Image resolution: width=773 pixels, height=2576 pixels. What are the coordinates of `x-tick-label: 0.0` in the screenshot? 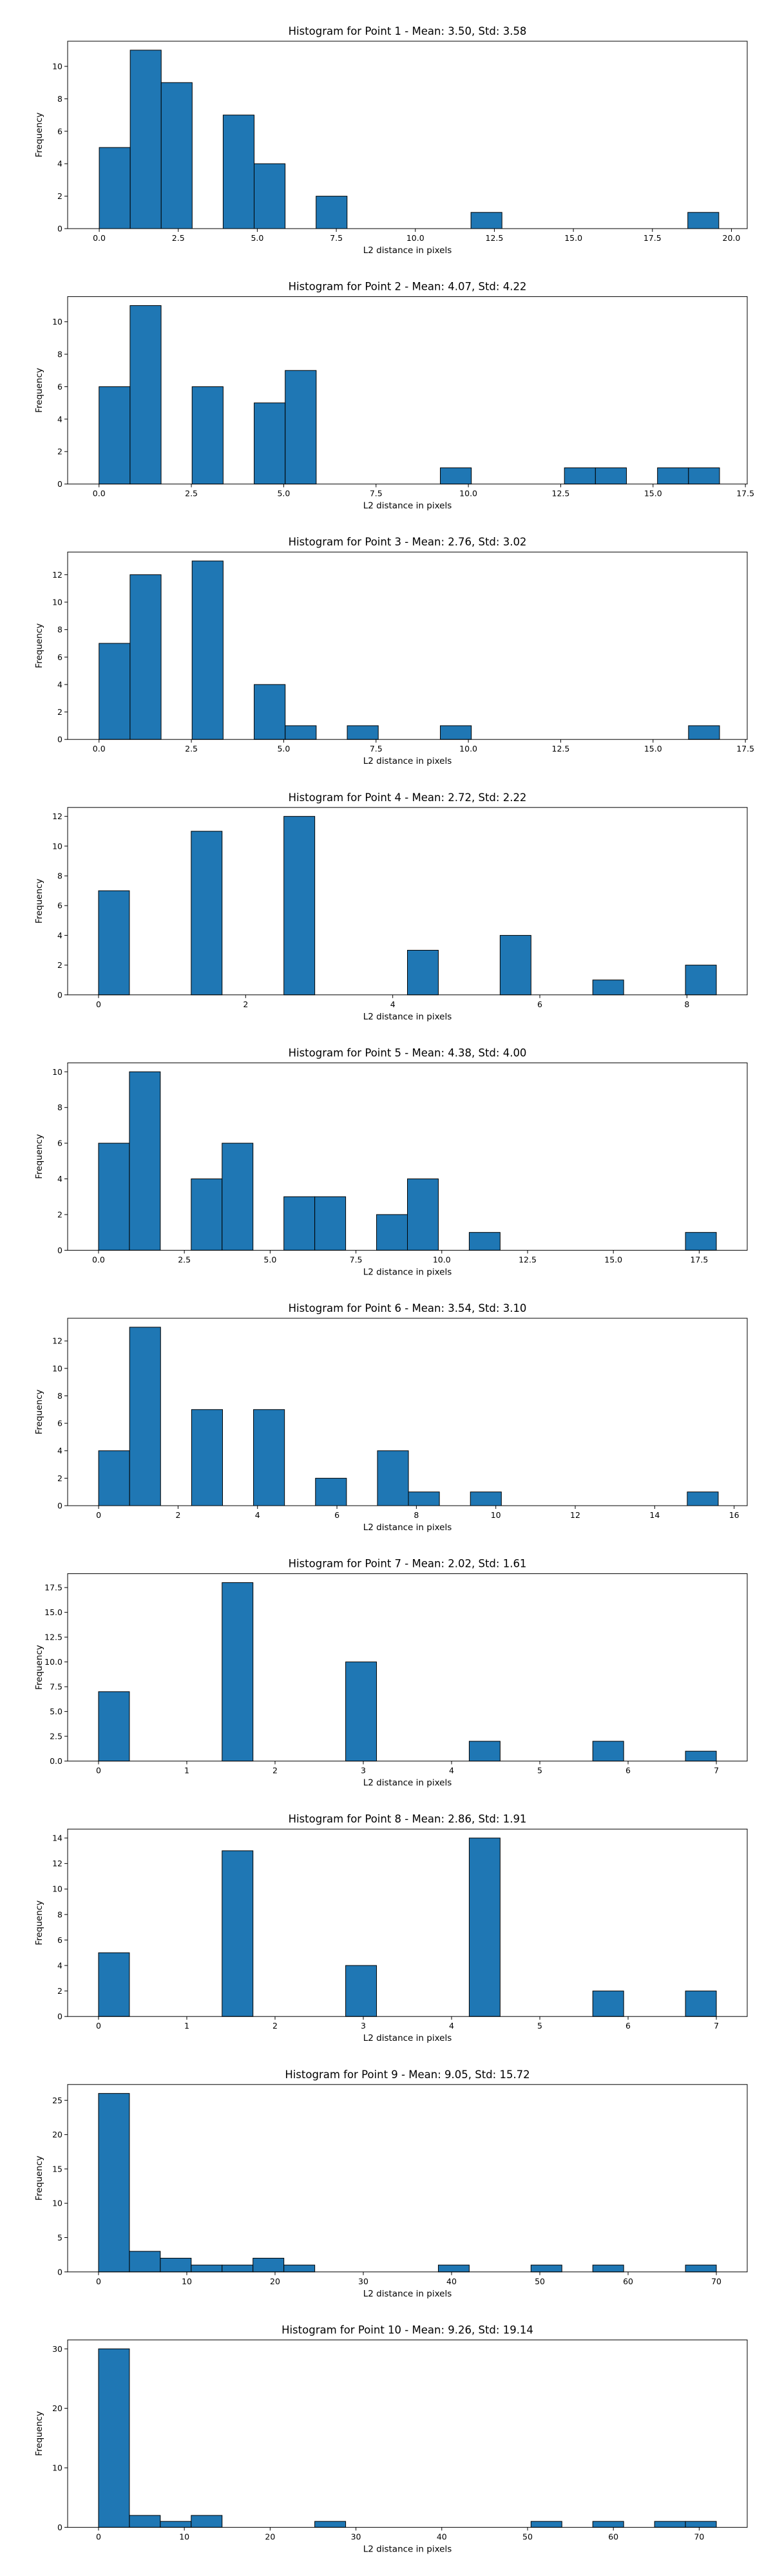 It's located at (99, 749).